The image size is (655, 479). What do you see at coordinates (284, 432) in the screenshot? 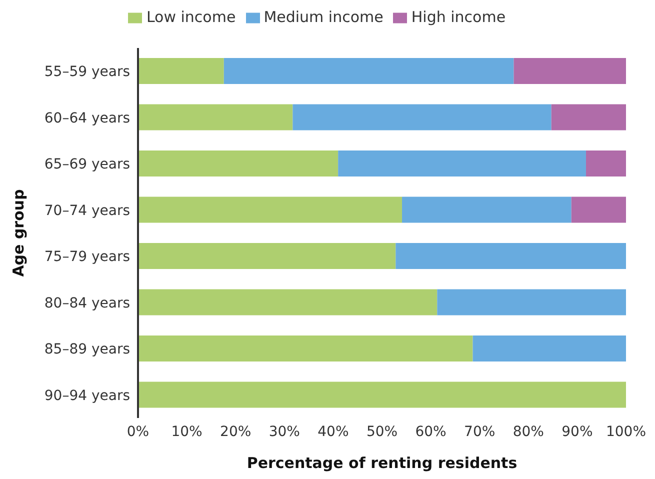
I see `x-tick-label: 30%` at bounding box center [284, 432].